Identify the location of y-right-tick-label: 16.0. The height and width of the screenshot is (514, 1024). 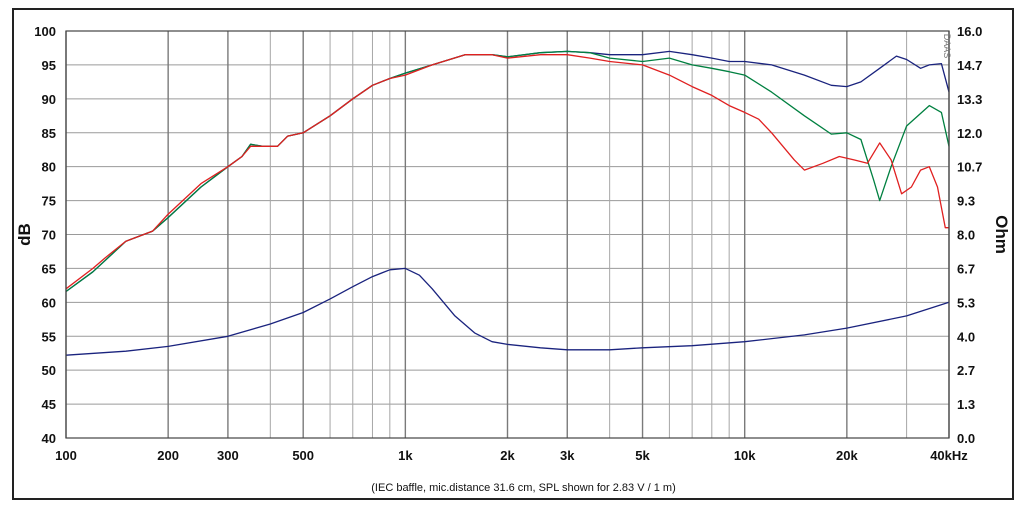
(969, 31).